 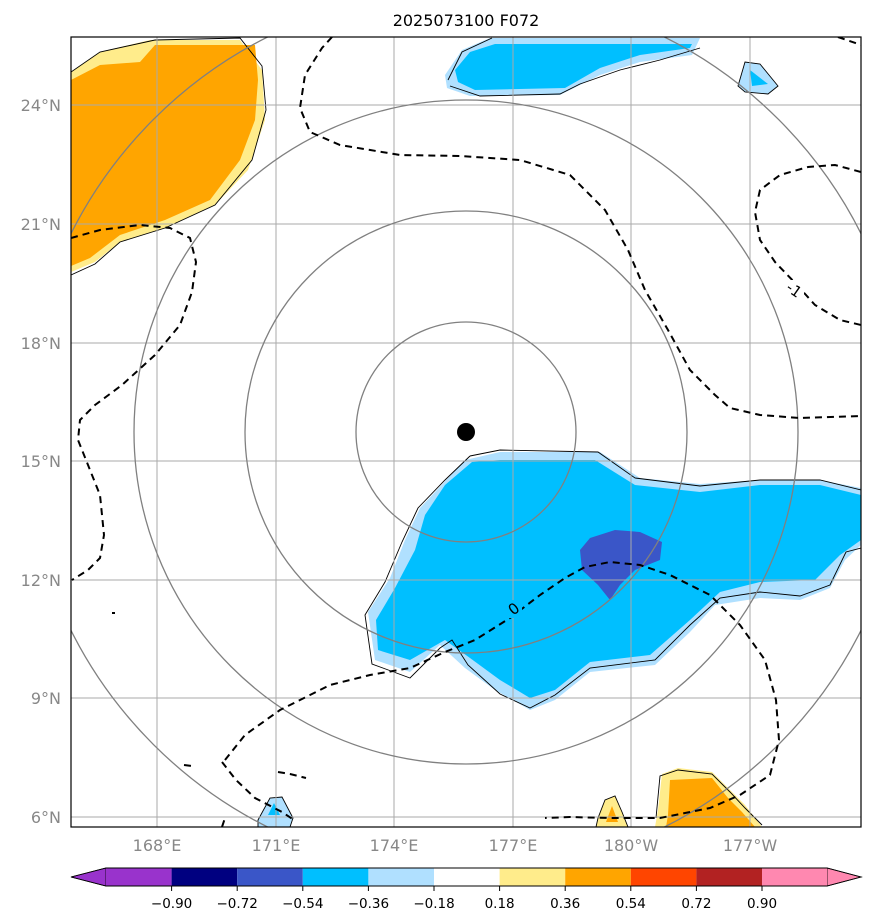 What do you see at coordinates (46, 817) in the screenshot?
I see `lat-label-6n: 6°N` at bounding box center [46, 817].